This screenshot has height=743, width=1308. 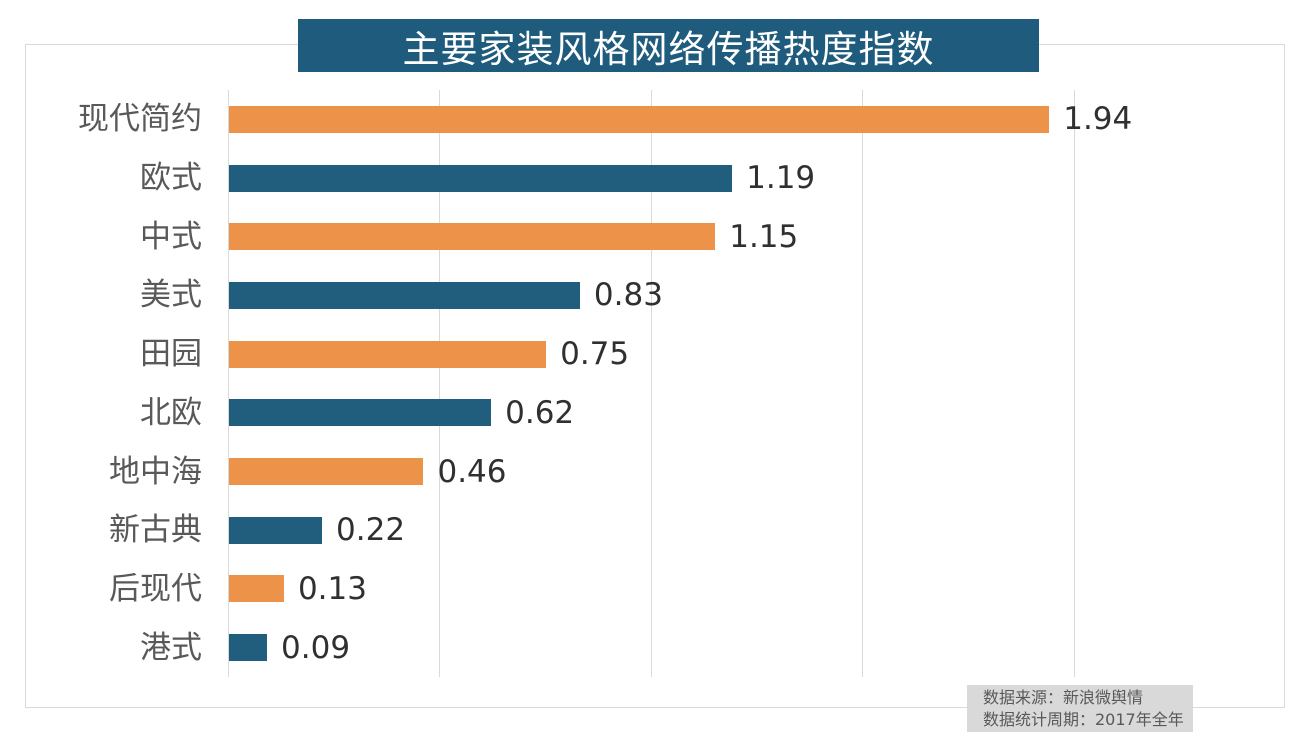 I want to click on category-label: 美式, so click(x=171, y=295).